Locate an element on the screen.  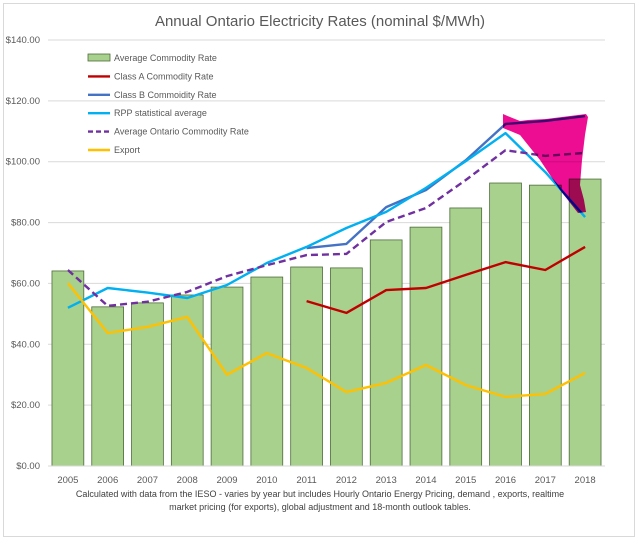
x-tick-label: 2011 is located at coordinates (306, 480).